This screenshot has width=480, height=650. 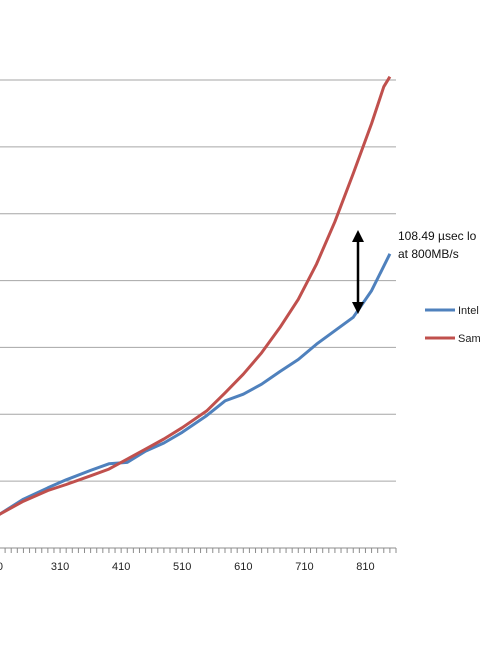 I want to click on annotation-text-line2: at 800MB/s, so click(x=428, y=254).